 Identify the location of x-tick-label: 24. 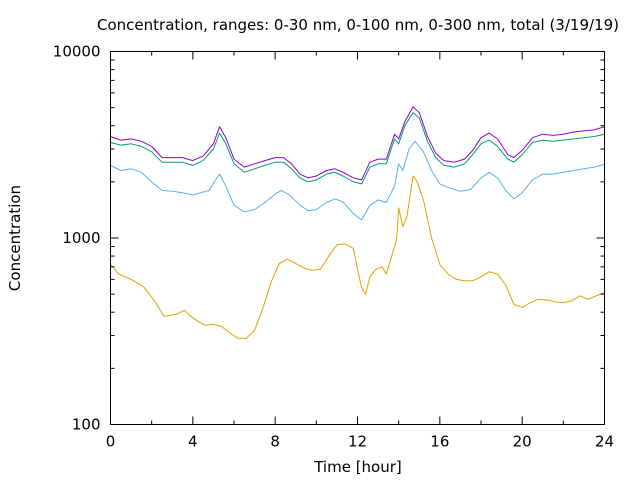
(604, 442).